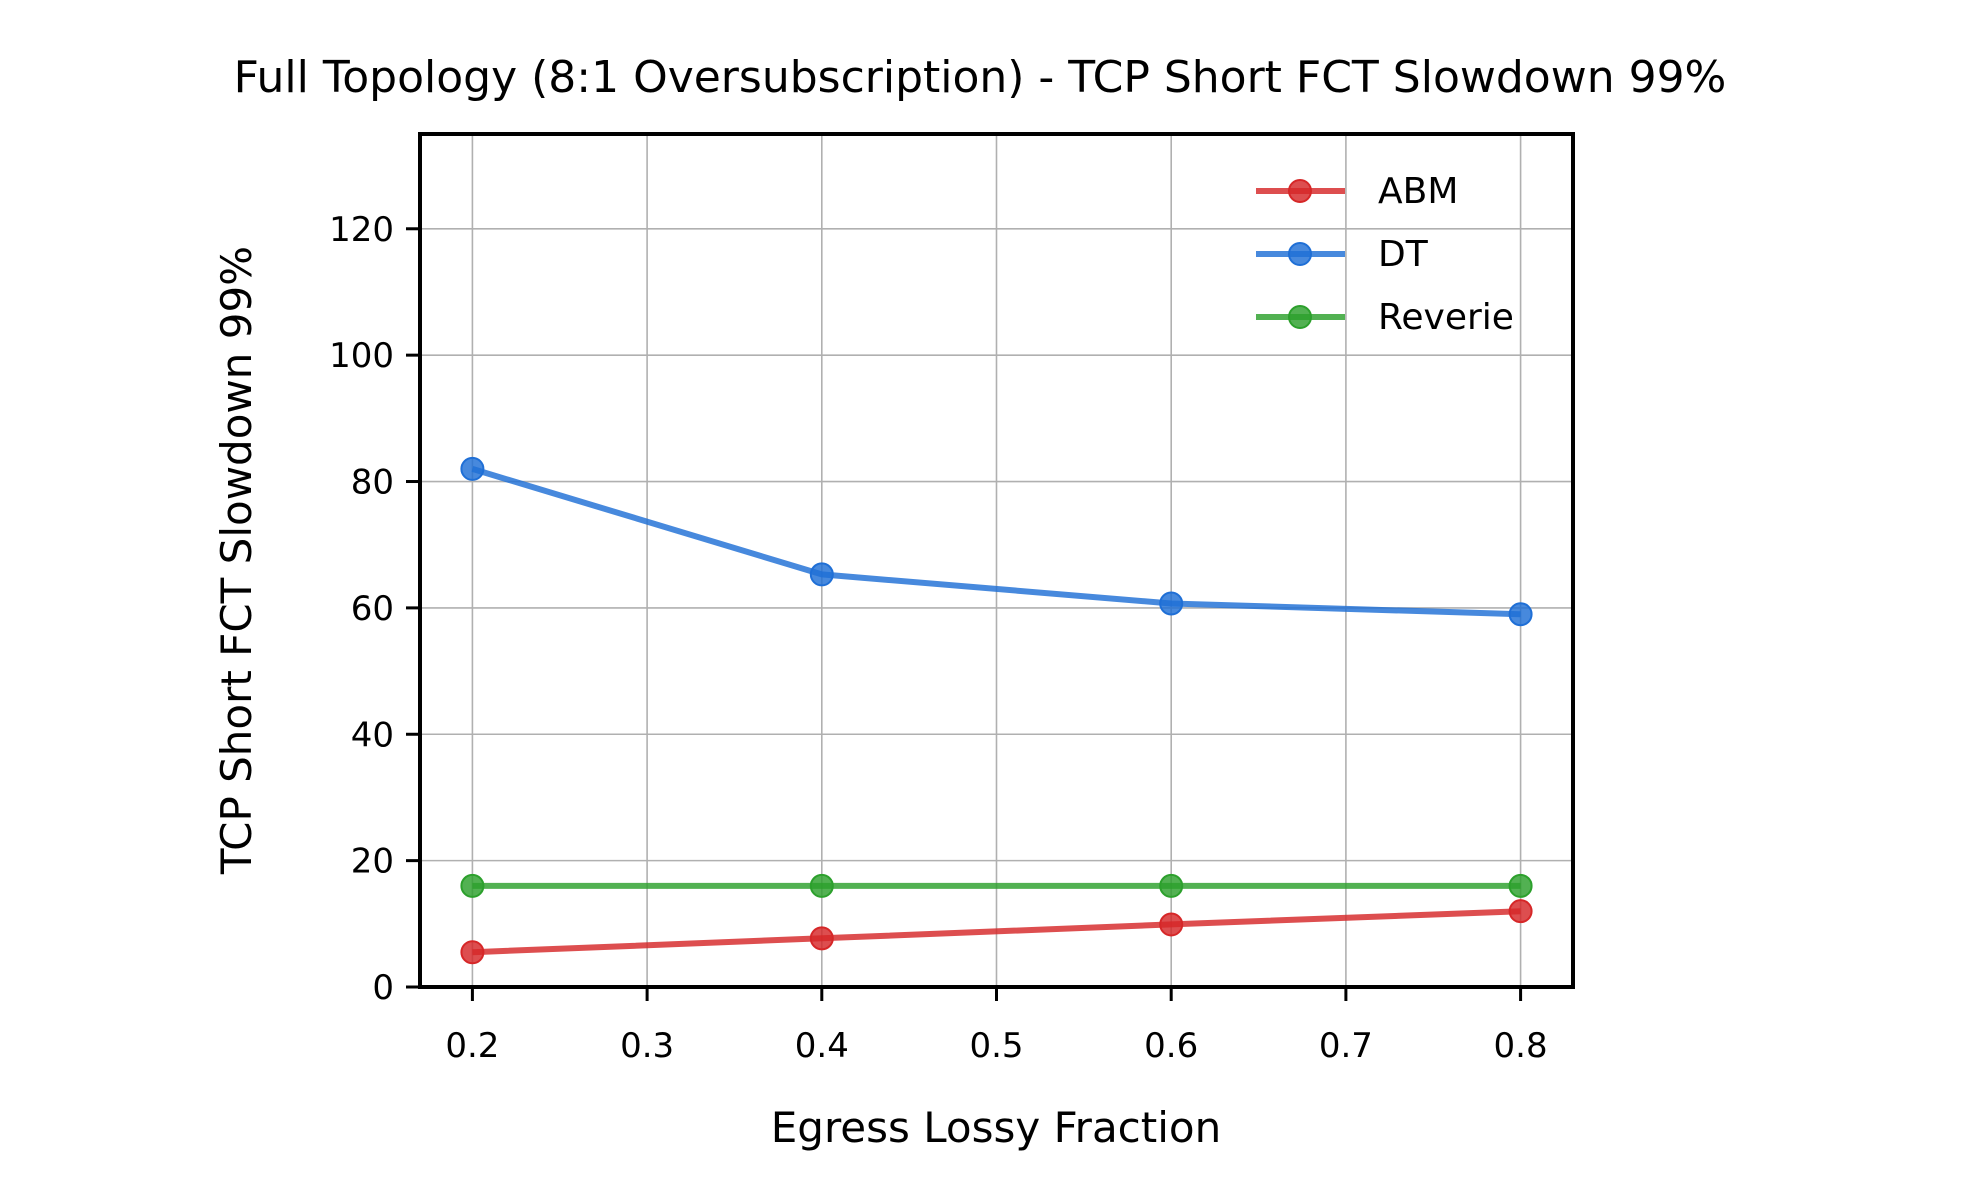 The width and height of the screenshot is (1983, 1202). What do you see at coordinates (1521, 1046) in the screenshot?
I see `x-tick-label: 0.8` at bounding box center [1521, 1046].